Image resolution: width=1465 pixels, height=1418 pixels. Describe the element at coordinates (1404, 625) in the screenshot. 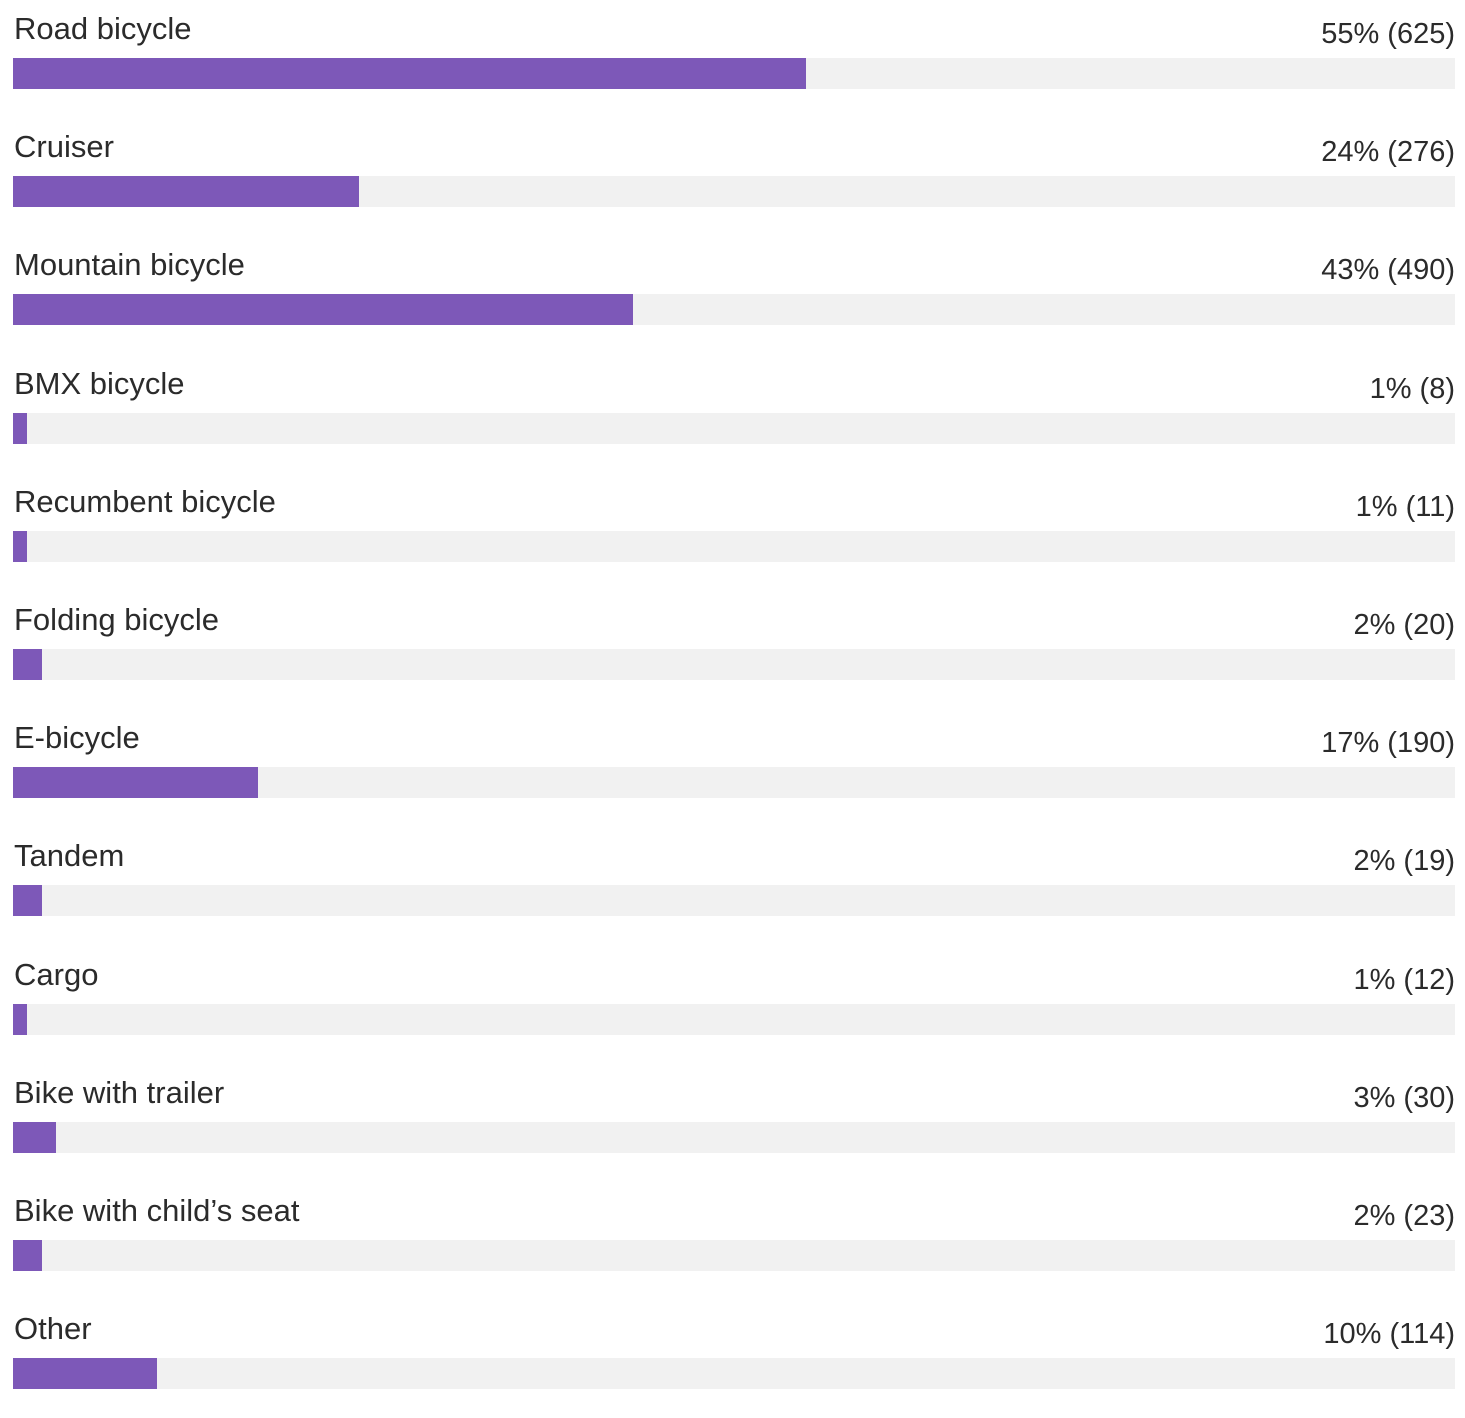

I see `data-label: 2% (20)` at that location.